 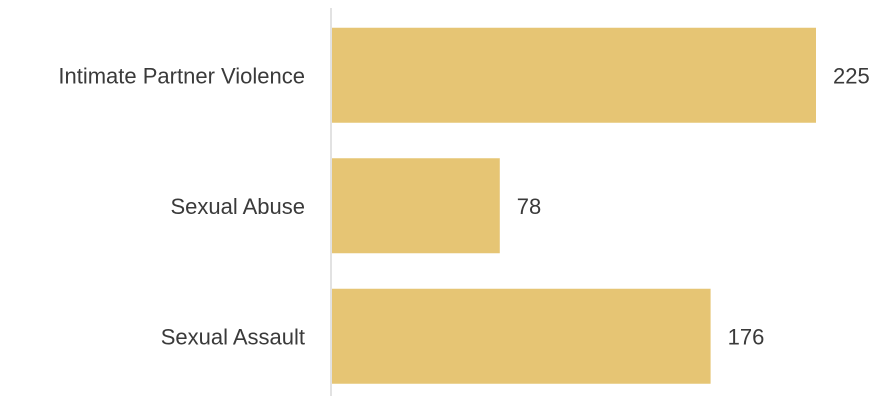 What do you see at coordinates (237, 206) in the screenshot?
I see `category-tick-label: Sexual Abuse` at bounding box center [237, 206].